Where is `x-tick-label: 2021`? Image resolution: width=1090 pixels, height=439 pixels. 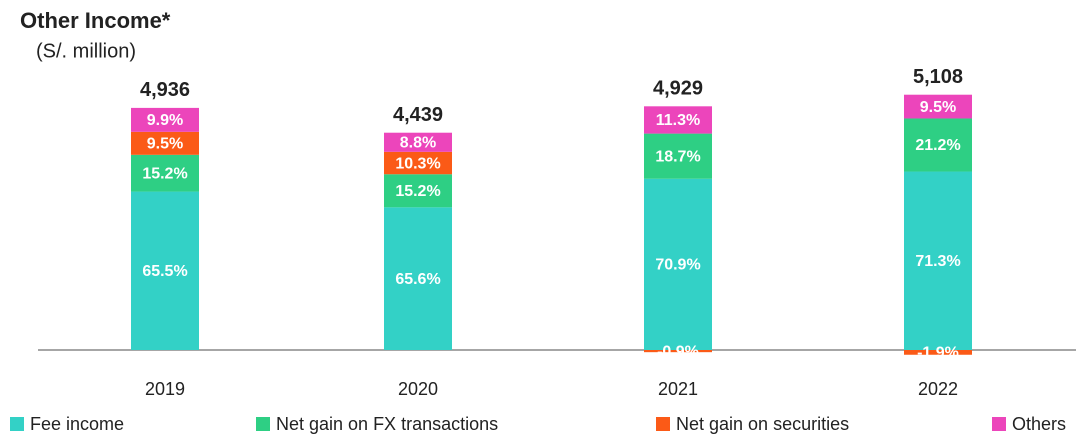
x-tick-label: 2021 is located at coordinates (678, 389).